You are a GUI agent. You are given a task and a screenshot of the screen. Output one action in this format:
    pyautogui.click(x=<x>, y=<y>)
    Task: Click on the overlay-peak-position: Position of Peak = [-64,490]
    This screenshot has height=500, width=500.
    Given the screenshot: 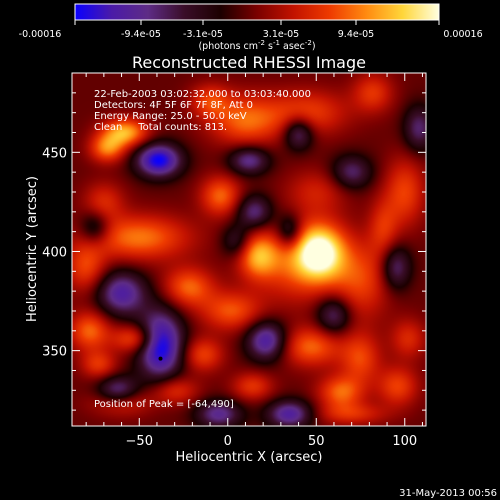 What is the action you would take?
    pyautogui.click(x=164, y=404)
    